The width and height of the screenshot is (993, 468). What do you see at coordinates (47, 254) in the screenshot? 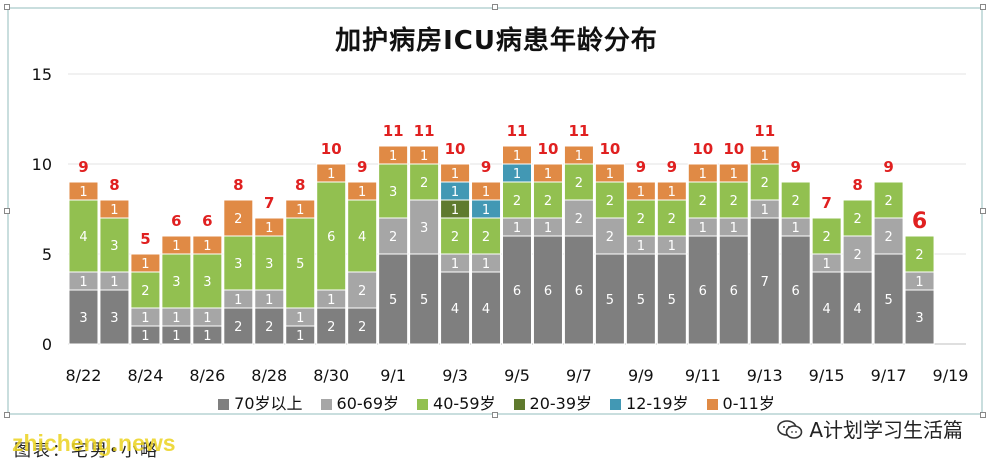
I see `y-tick-label: 5` at bounding box center [47, 254].